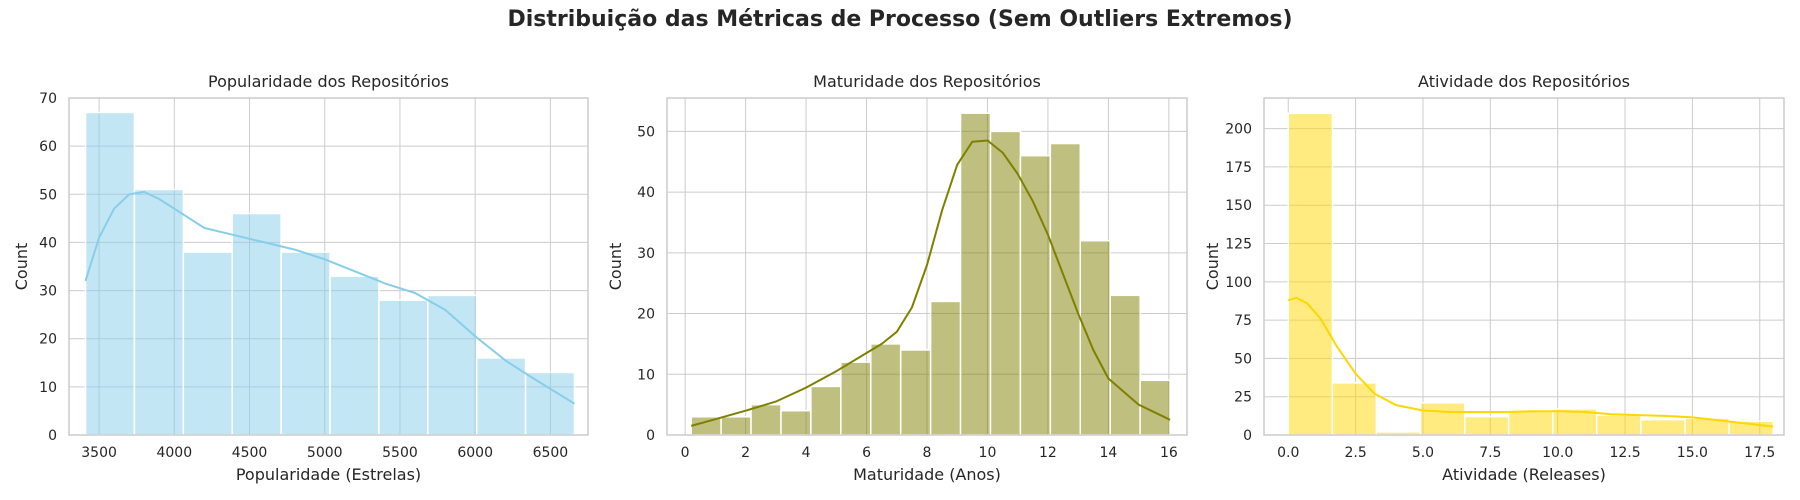 Image resolution: width=1800 pixels, height=500 pixels. I want to click on x-tick-label: 10.0, so click(1557, 453).